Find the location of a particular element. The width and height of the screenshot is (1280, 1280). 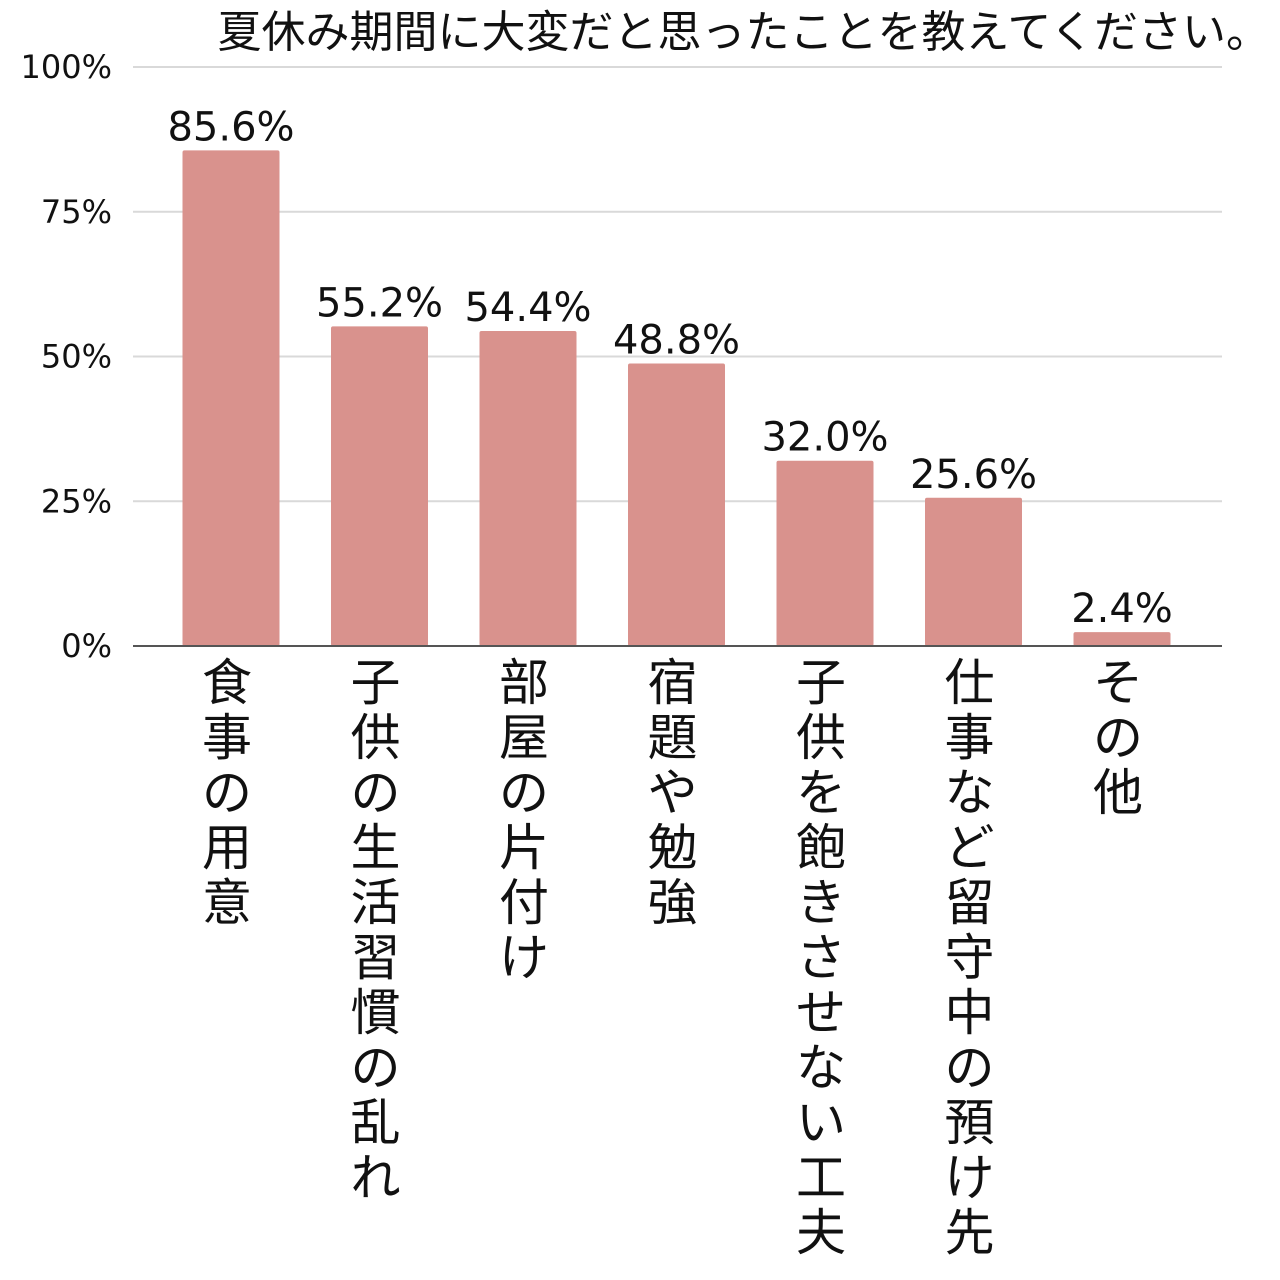

svg-text: ど is located at coordinates (970, 848).